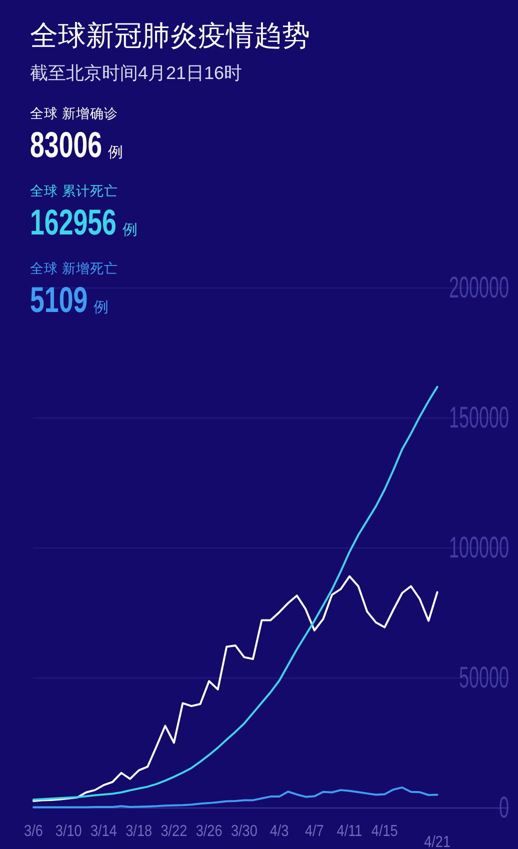 This screenshot has height=849, width=518. What do you see at coordinates (74, 268) in the screenshot?
I see `text: 全球 新增死亡` at bounding box center [74, 268].